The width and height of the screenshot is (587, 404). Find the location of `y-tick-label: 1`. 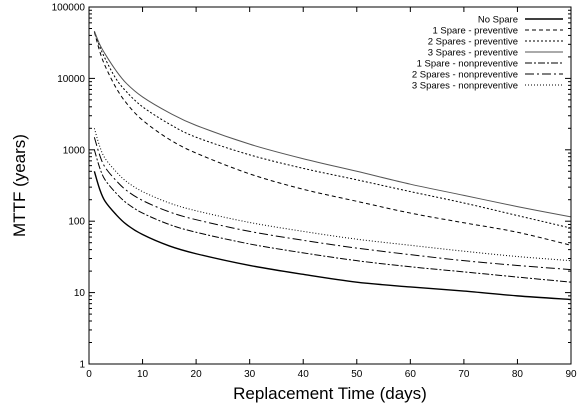

y-tick-label: 1 is located at coordinates (82, 365).